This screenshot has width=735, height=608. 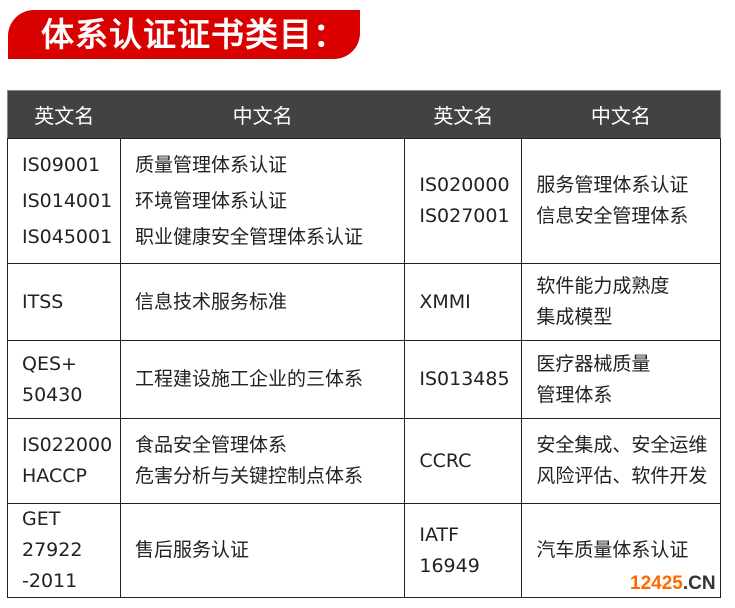 What do you see at coordinates (64, 201) in the screenshot?
I see `cell-en1: IS09001 IS014001 IS045001` at bounding box center [64, 201].